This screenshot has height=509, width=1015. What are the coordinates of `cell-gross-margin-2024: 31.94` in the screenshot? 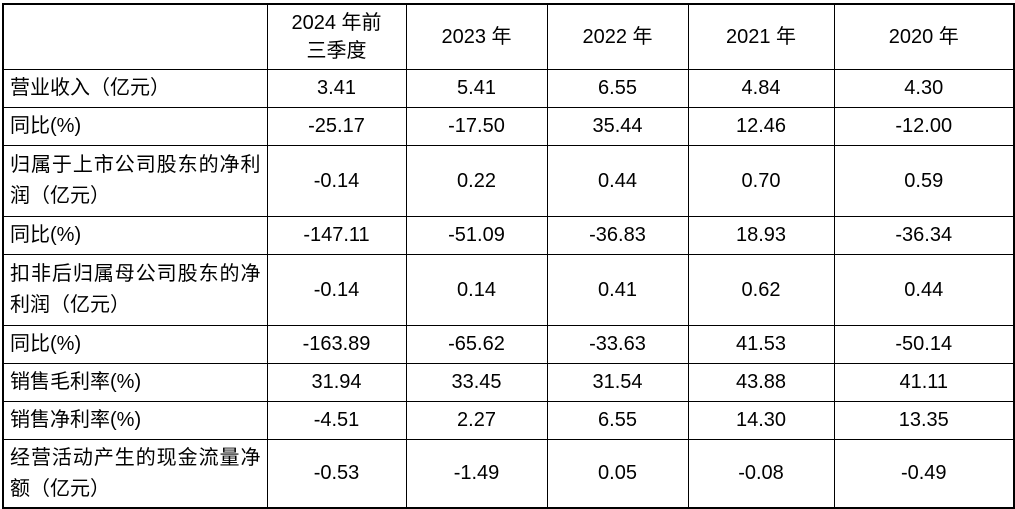 It's located at (336, 382).